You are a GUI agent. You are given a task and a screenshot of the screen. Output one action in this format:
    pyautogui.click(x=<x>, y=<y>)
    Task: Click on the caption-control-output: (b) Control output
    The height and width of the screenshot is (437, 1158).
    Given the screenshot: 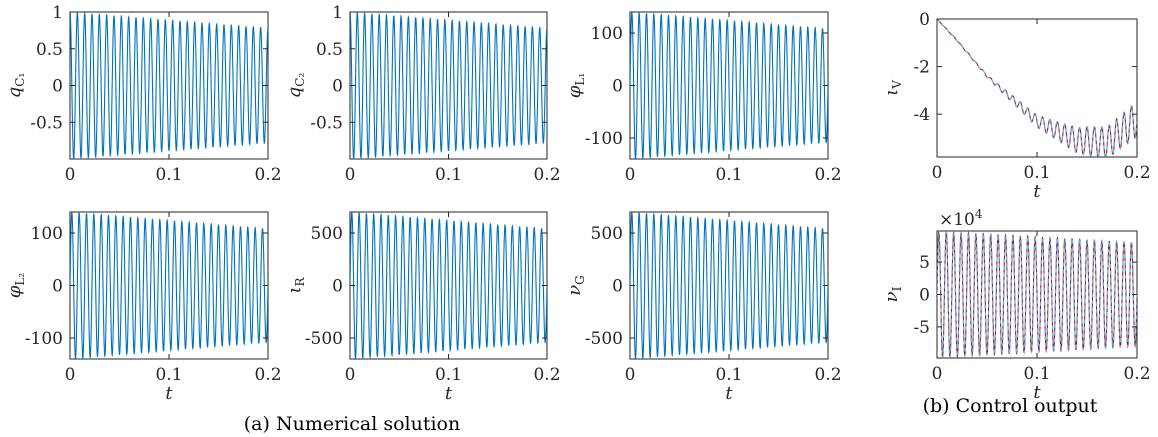 What is the action you would take?
    pyautogui.click(x=1010, y=406)
    